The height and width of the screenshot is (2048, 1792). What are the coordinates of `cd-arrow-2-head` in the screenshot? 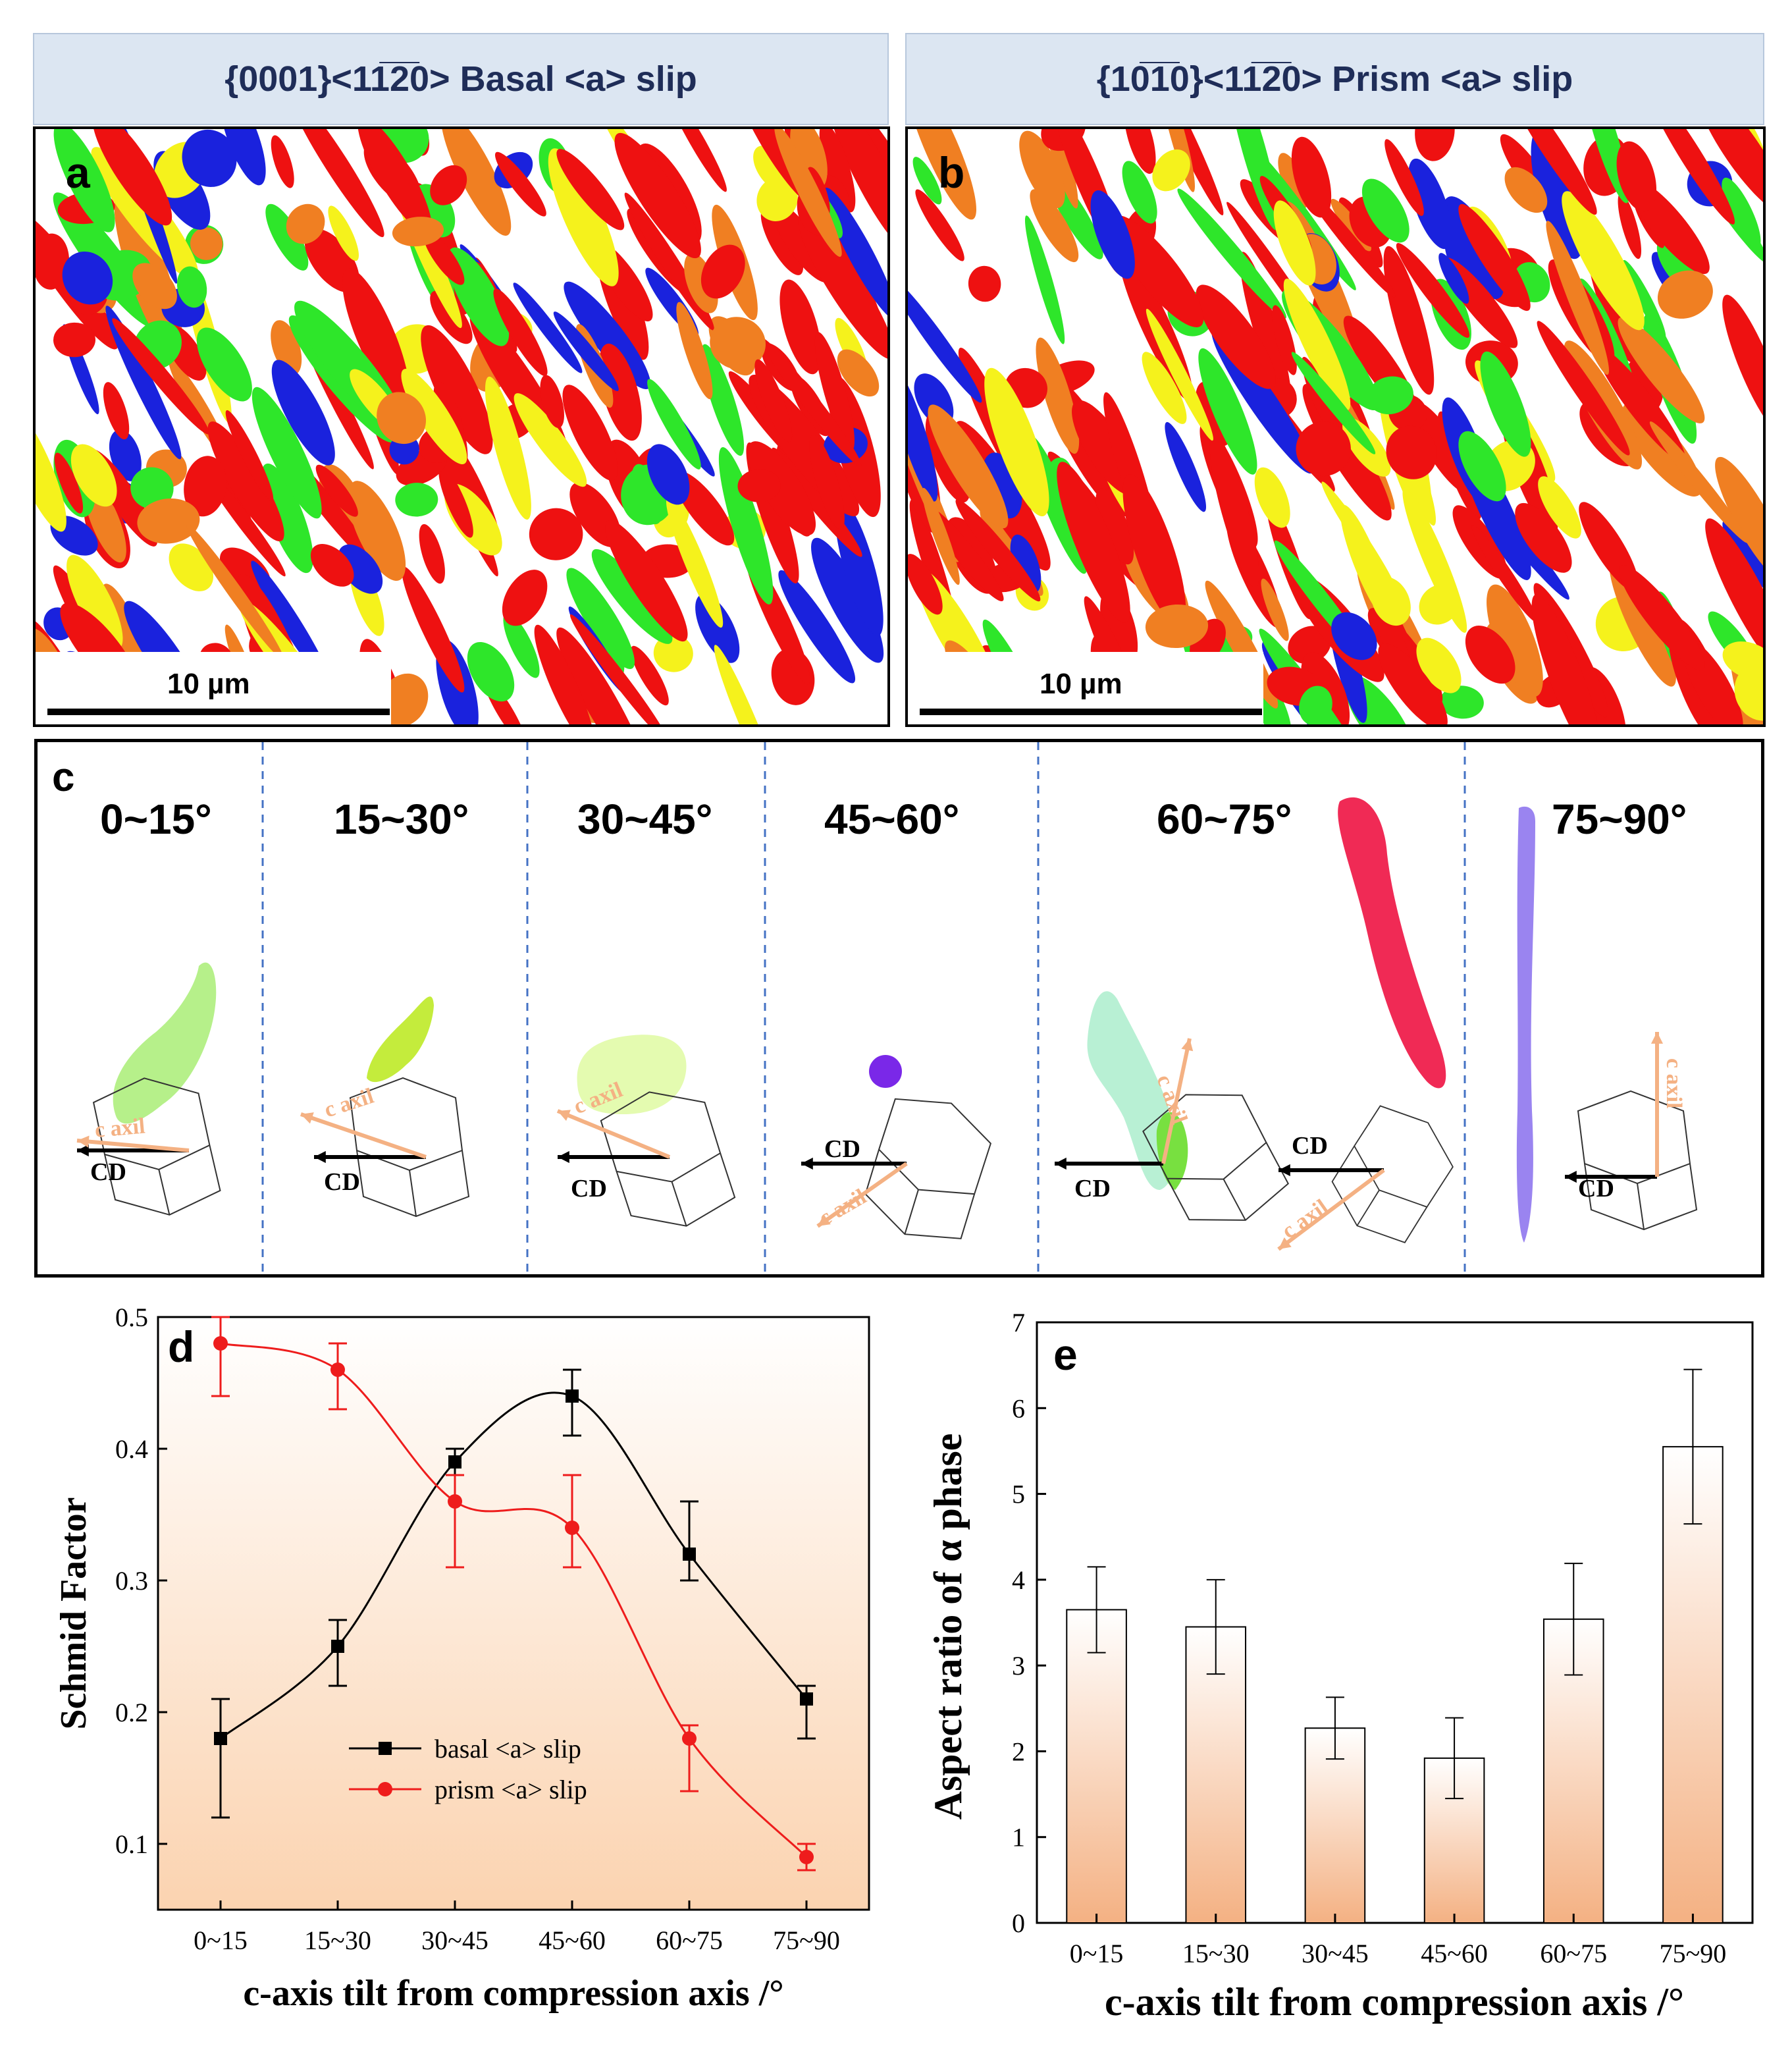 It's located at (563, 1157).